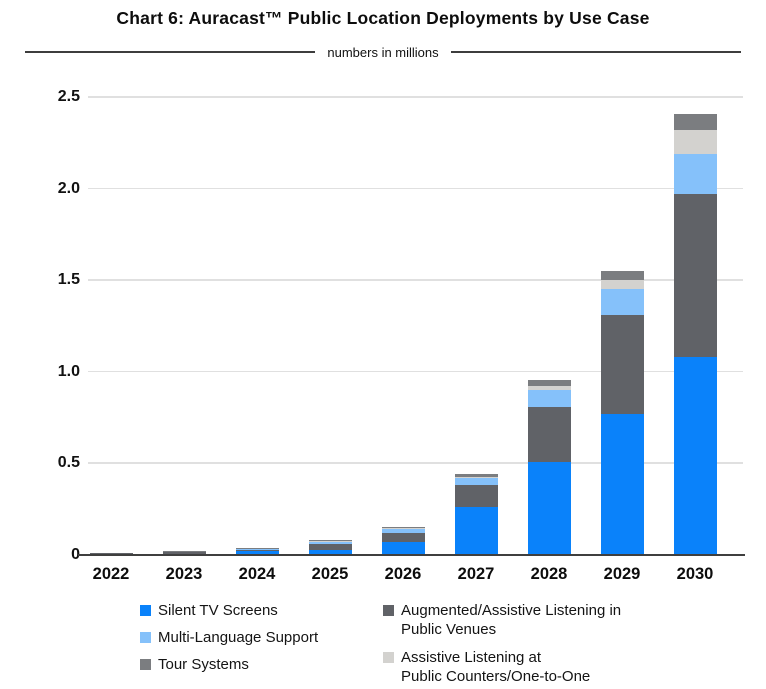  I want to click on segment-tour_systems-2029, so click(622, 276).